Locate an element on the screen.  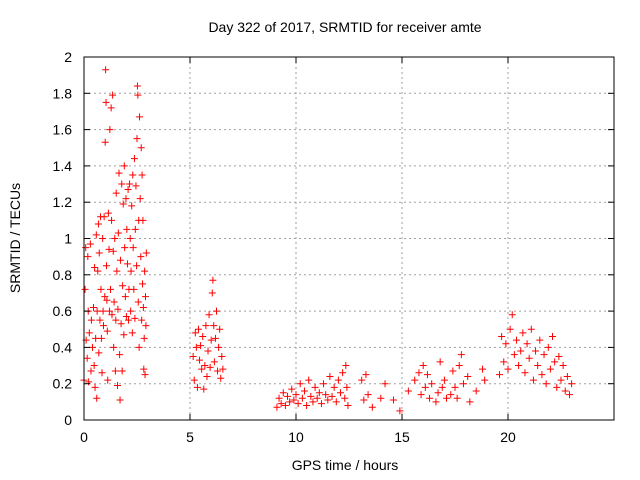
y-tick-label: 0.8 is located at coordinates (63, 275).